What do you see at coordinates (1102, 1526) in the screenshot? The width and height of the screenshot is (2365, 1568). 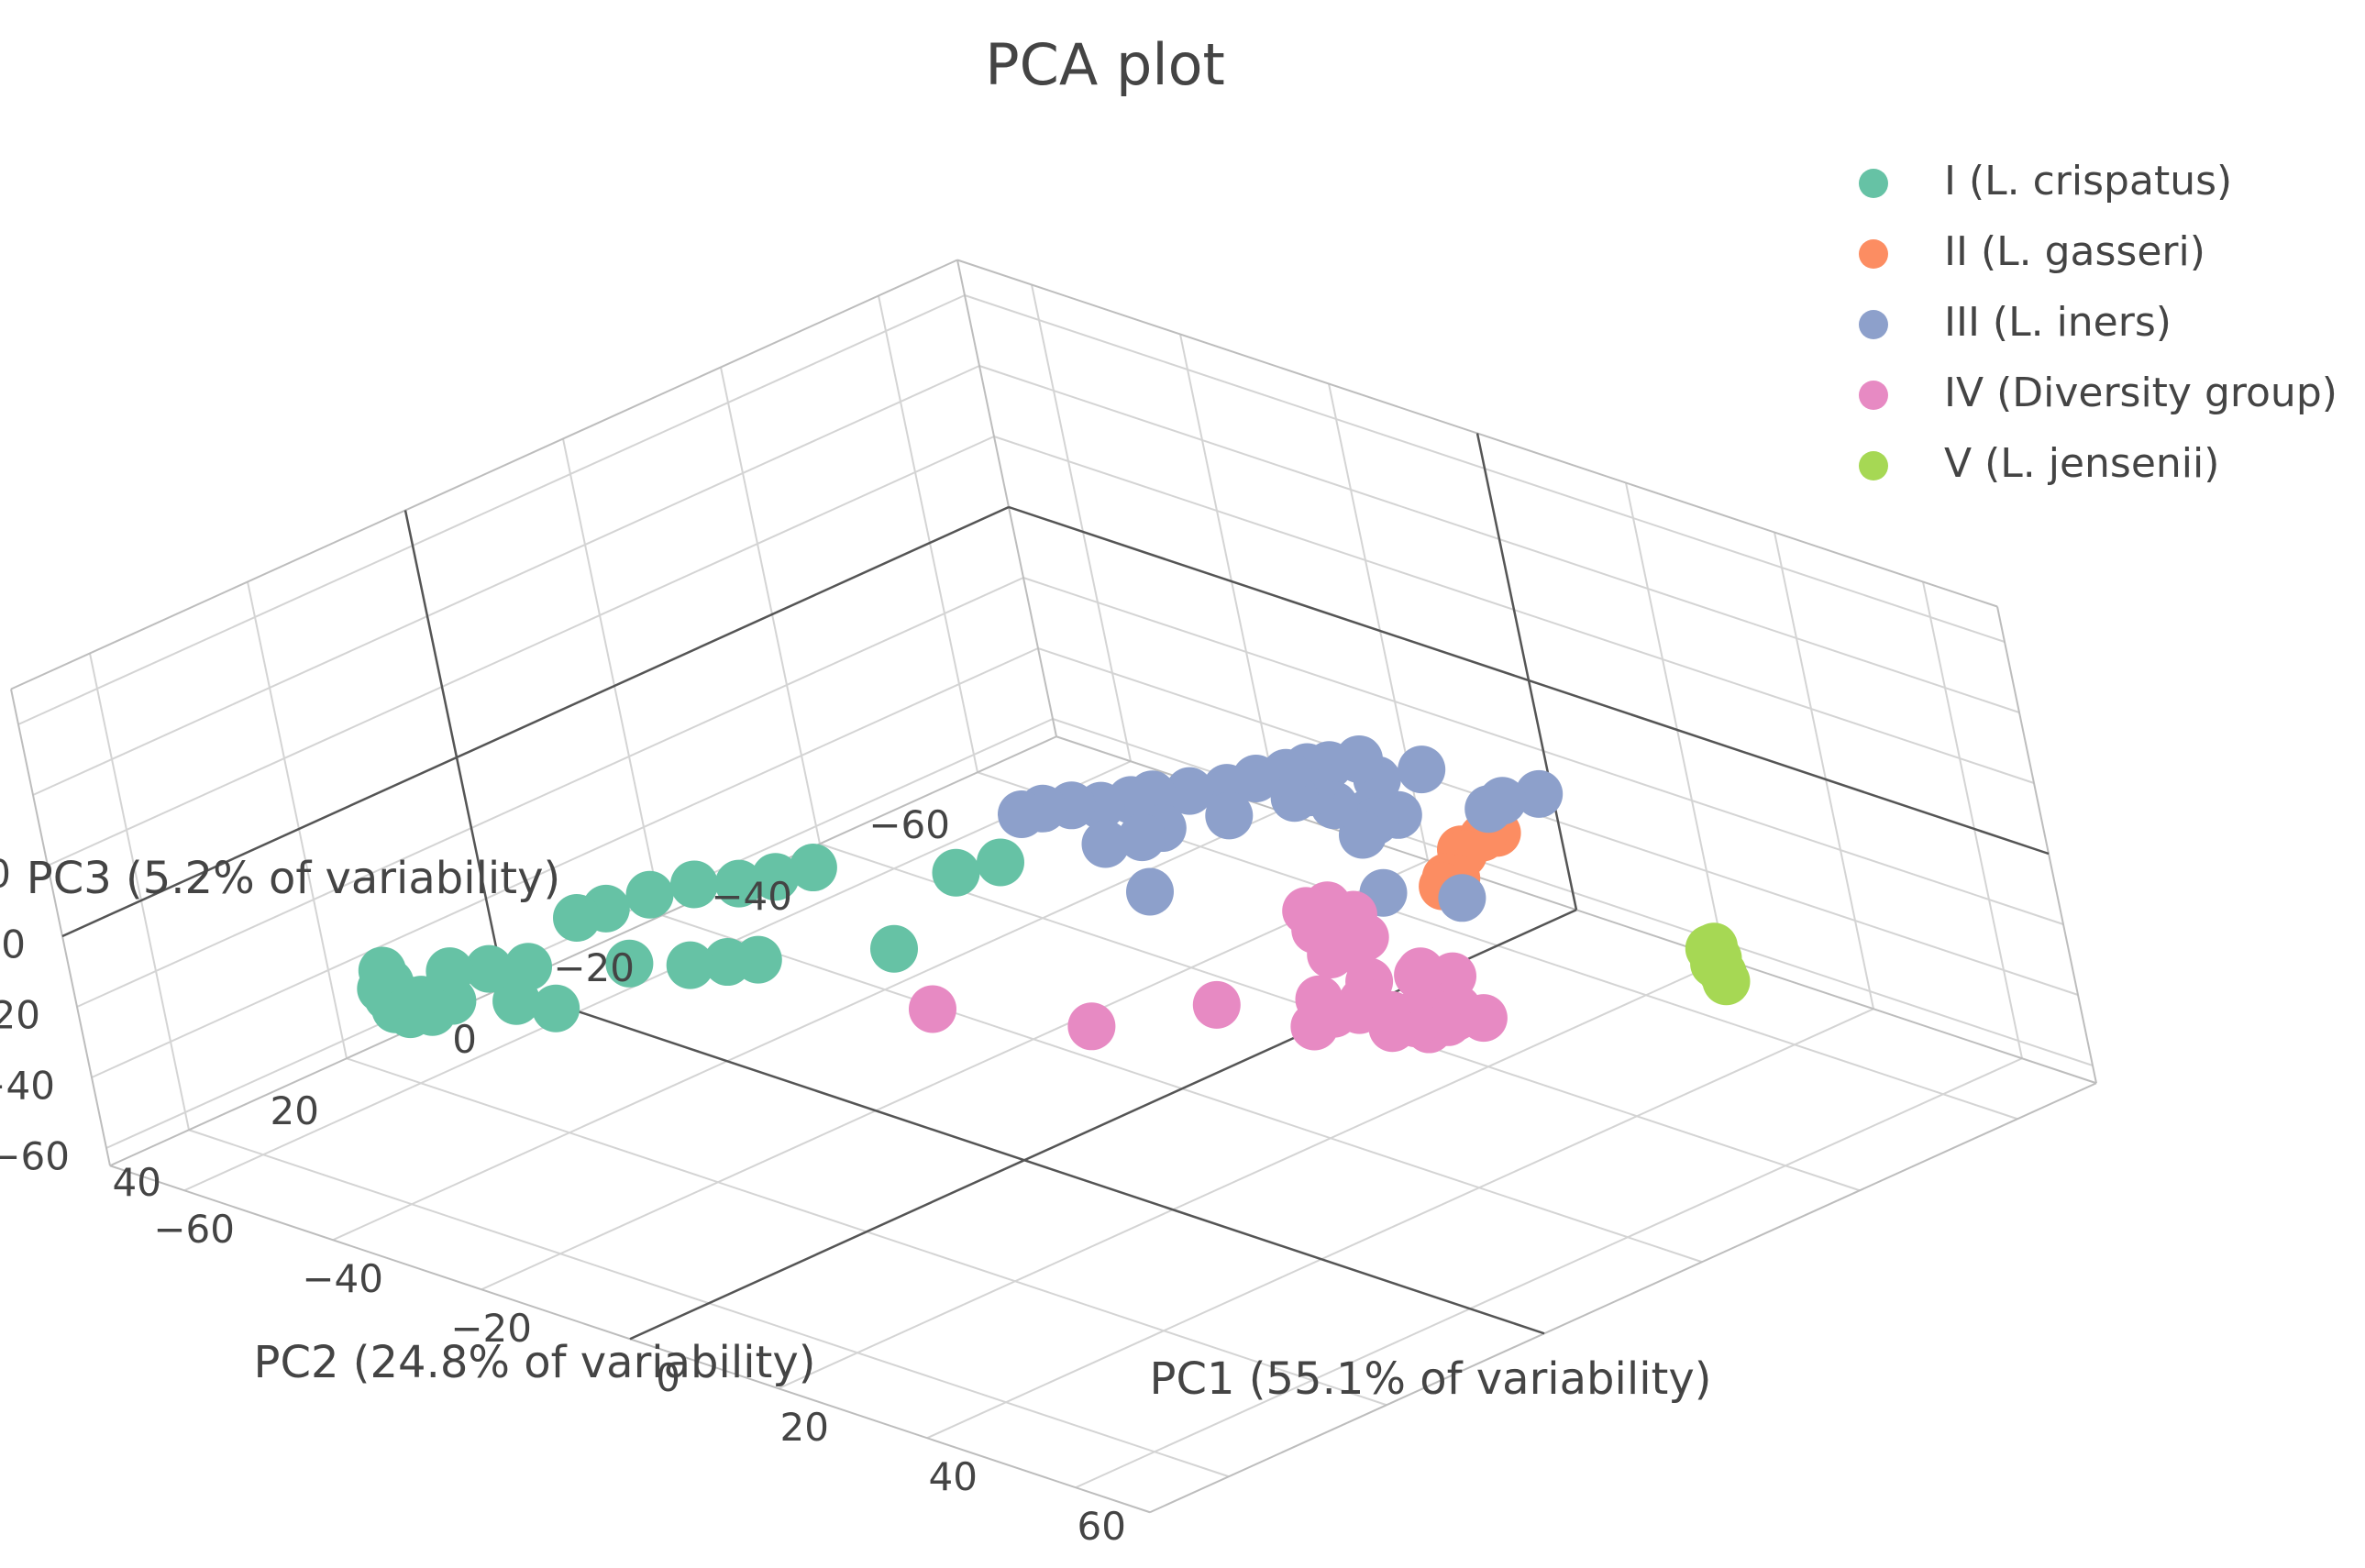 I see `x-tick-label: 60` at bounding box center [1102, 1526].